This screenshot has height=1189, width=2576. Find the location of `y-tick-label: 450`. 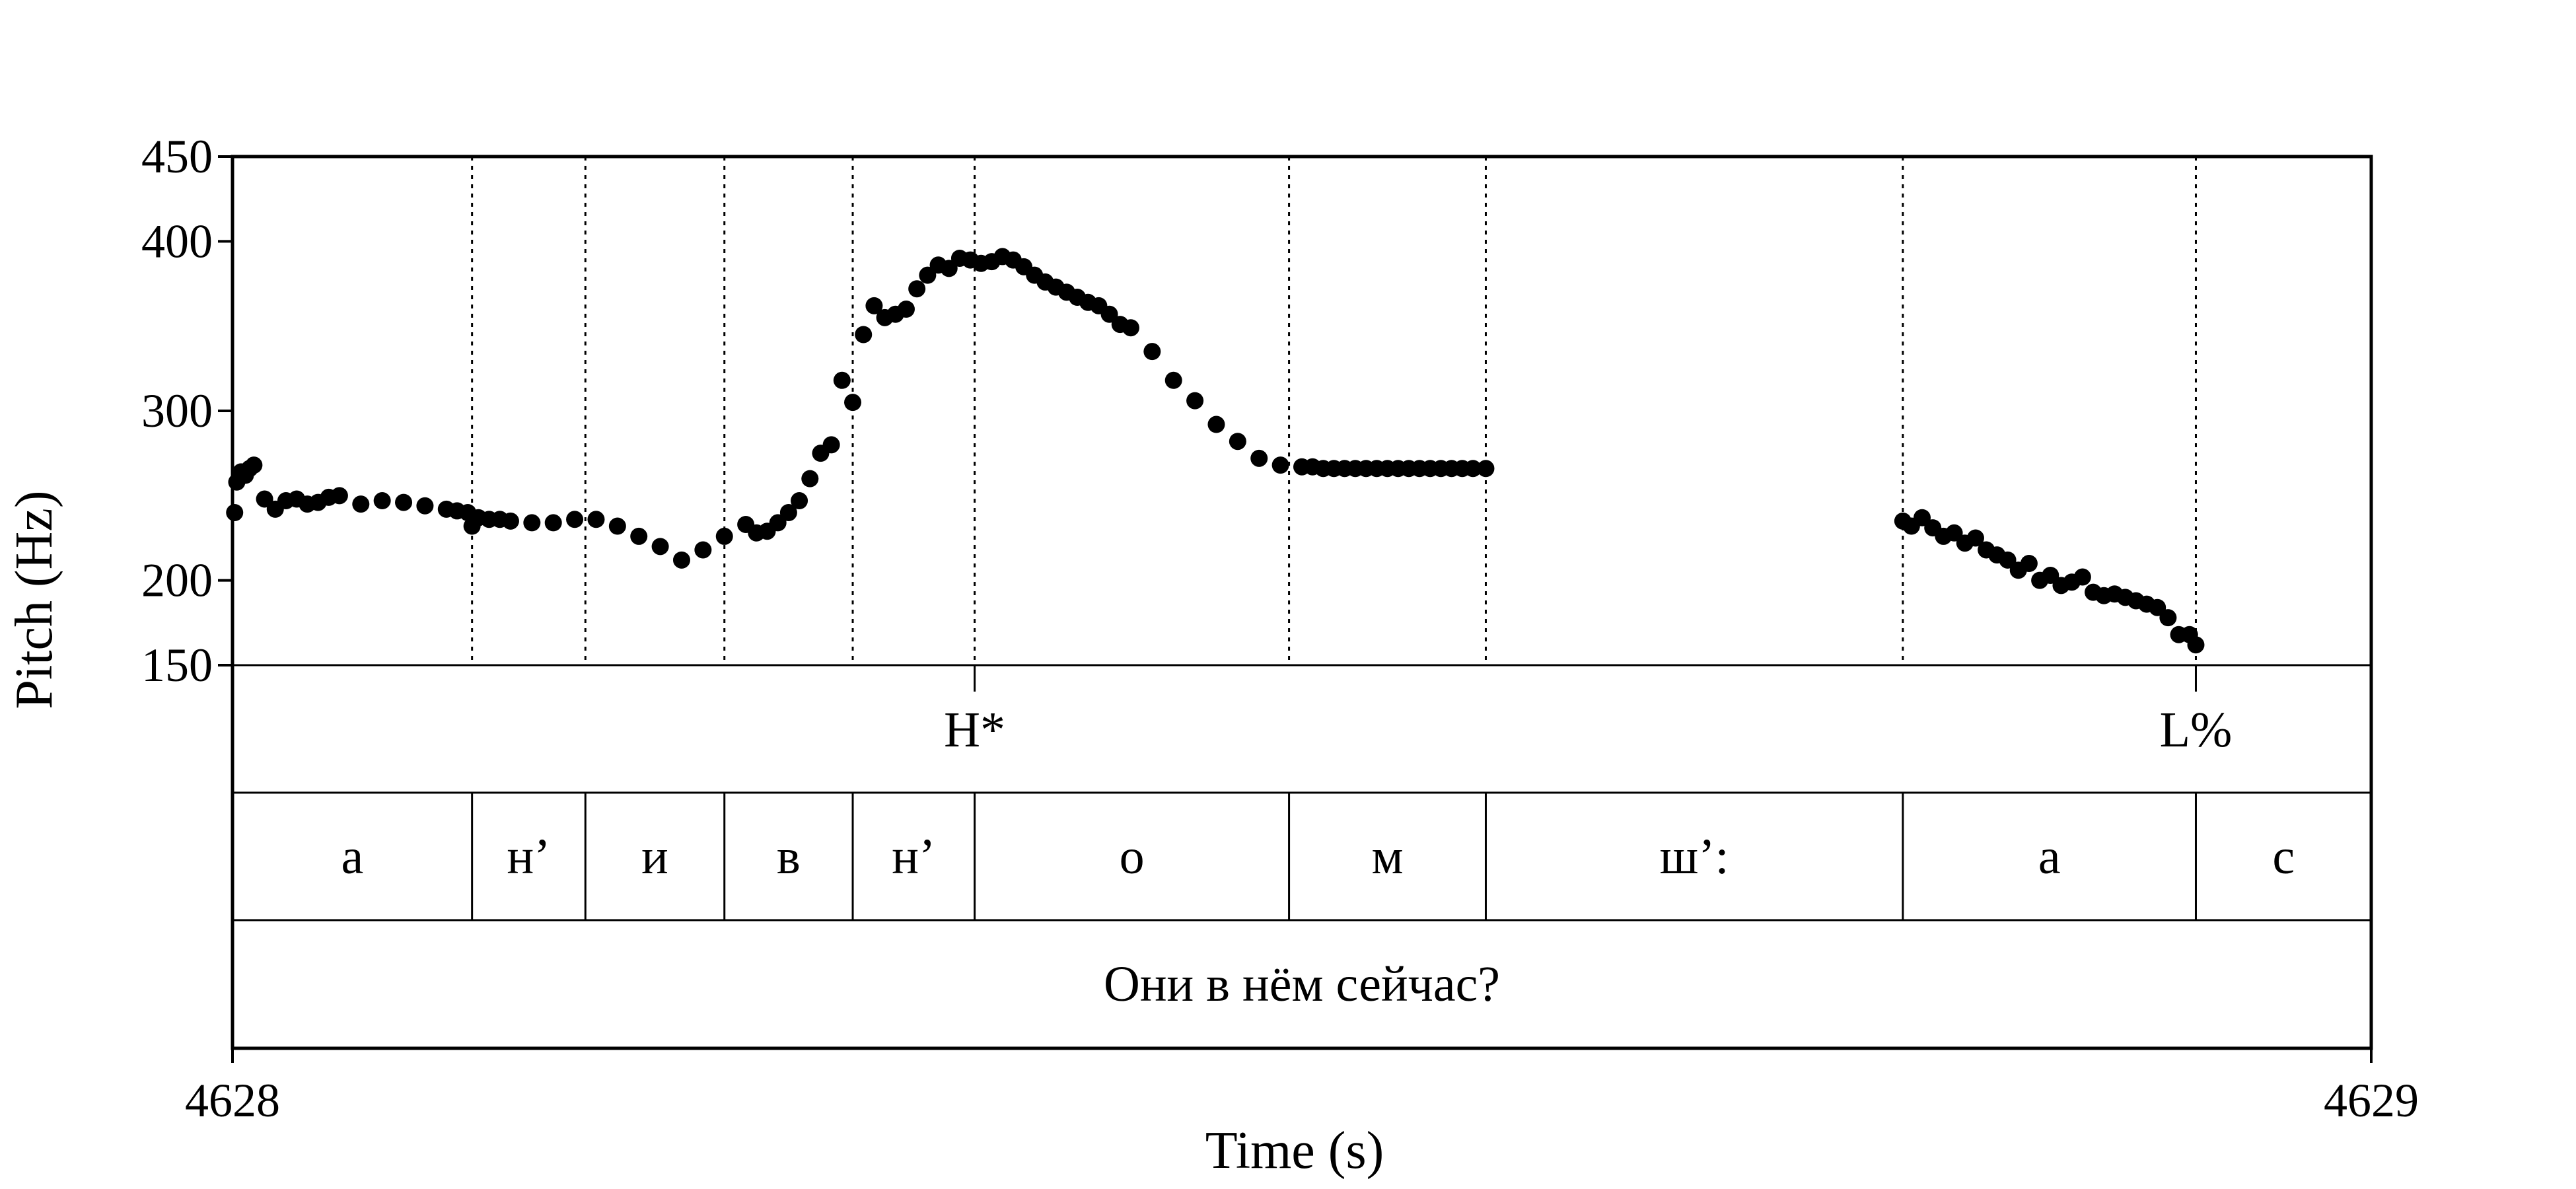

y-tick-label: 450 is located at coordinates (177, 156).